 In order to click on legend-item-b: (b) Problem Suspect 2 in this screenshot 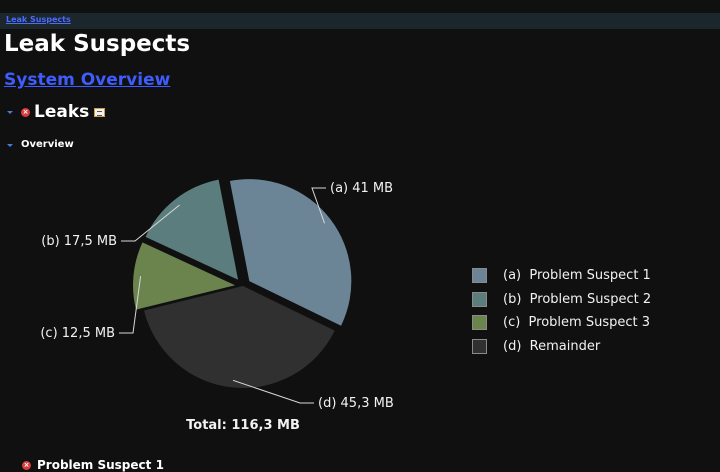, I will do `click(561, 300)`.